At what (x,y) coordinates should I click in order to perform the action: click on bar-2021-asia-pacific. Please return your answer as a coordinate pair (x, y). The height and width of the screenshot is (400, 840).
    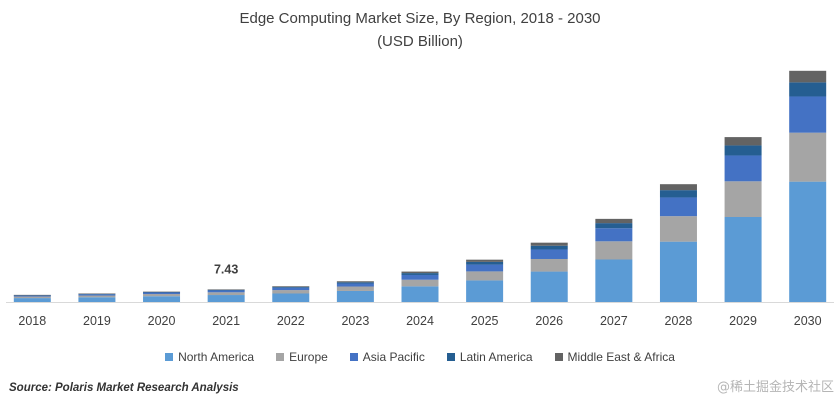
    Looking at the image, I should click on (226, 291).